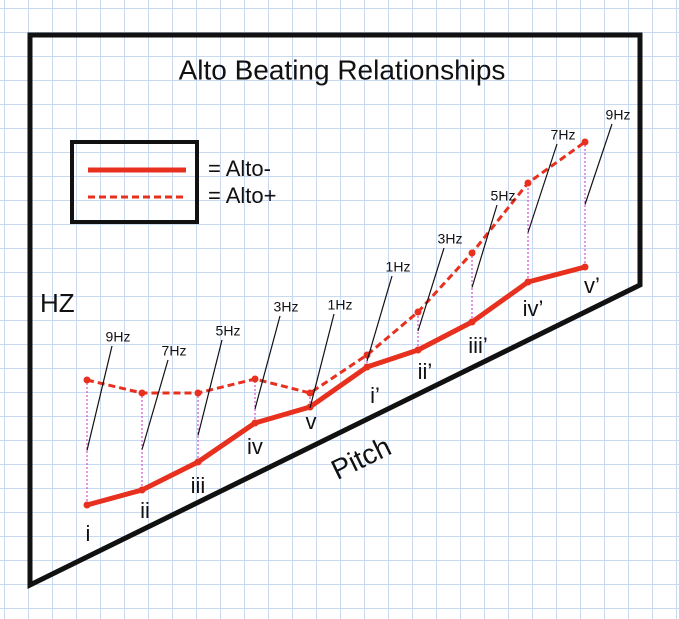 The height and width of the screenshot is (619, 679). Describe the element at coordinates (311, 421) in the screenshot. I see `point-label: v` at that location.